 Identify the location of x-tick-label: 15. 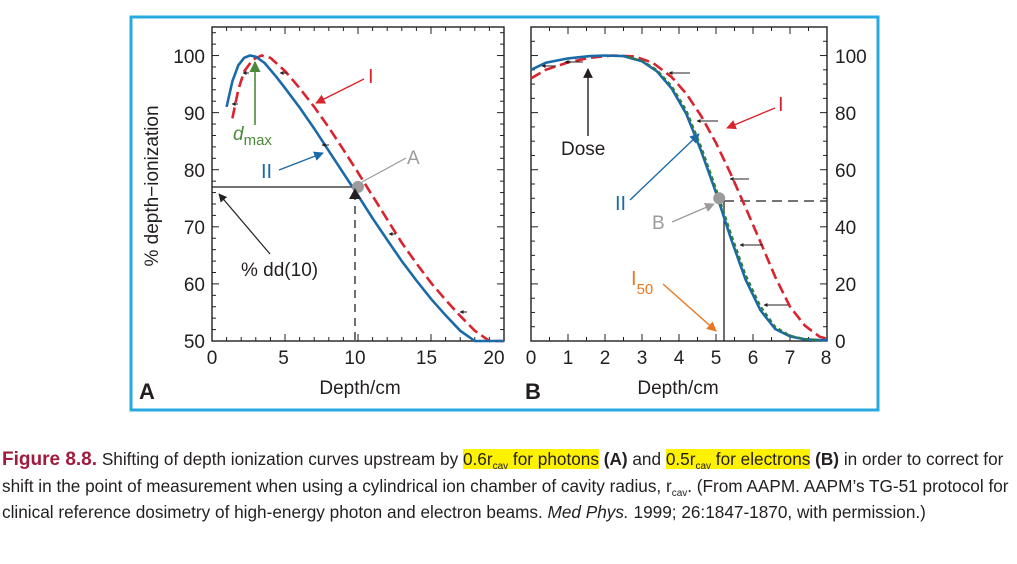
(426, 358).